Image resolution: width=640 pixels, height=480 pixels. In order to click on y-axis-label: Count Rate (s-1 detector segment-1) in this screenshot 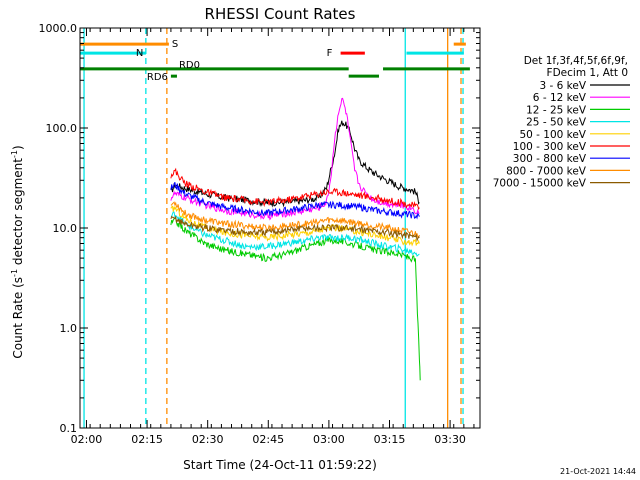, I will do `click(17, 251)`.